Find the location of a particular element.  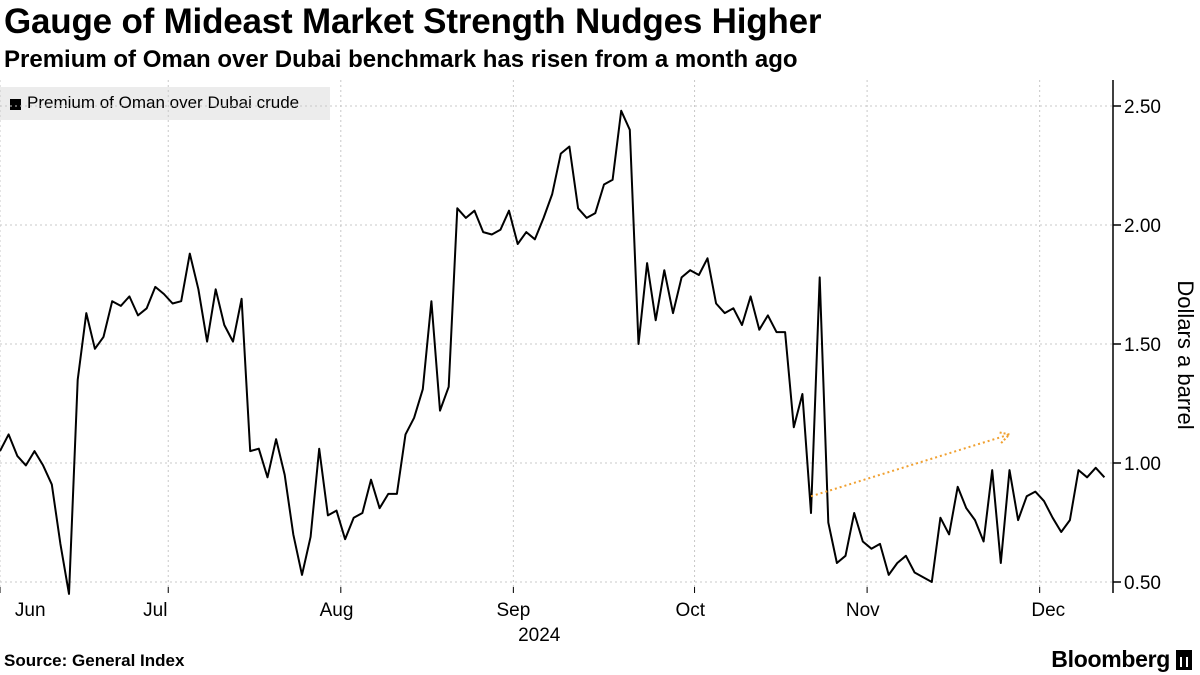

legend-swatch is located at coordinates (15, 104).